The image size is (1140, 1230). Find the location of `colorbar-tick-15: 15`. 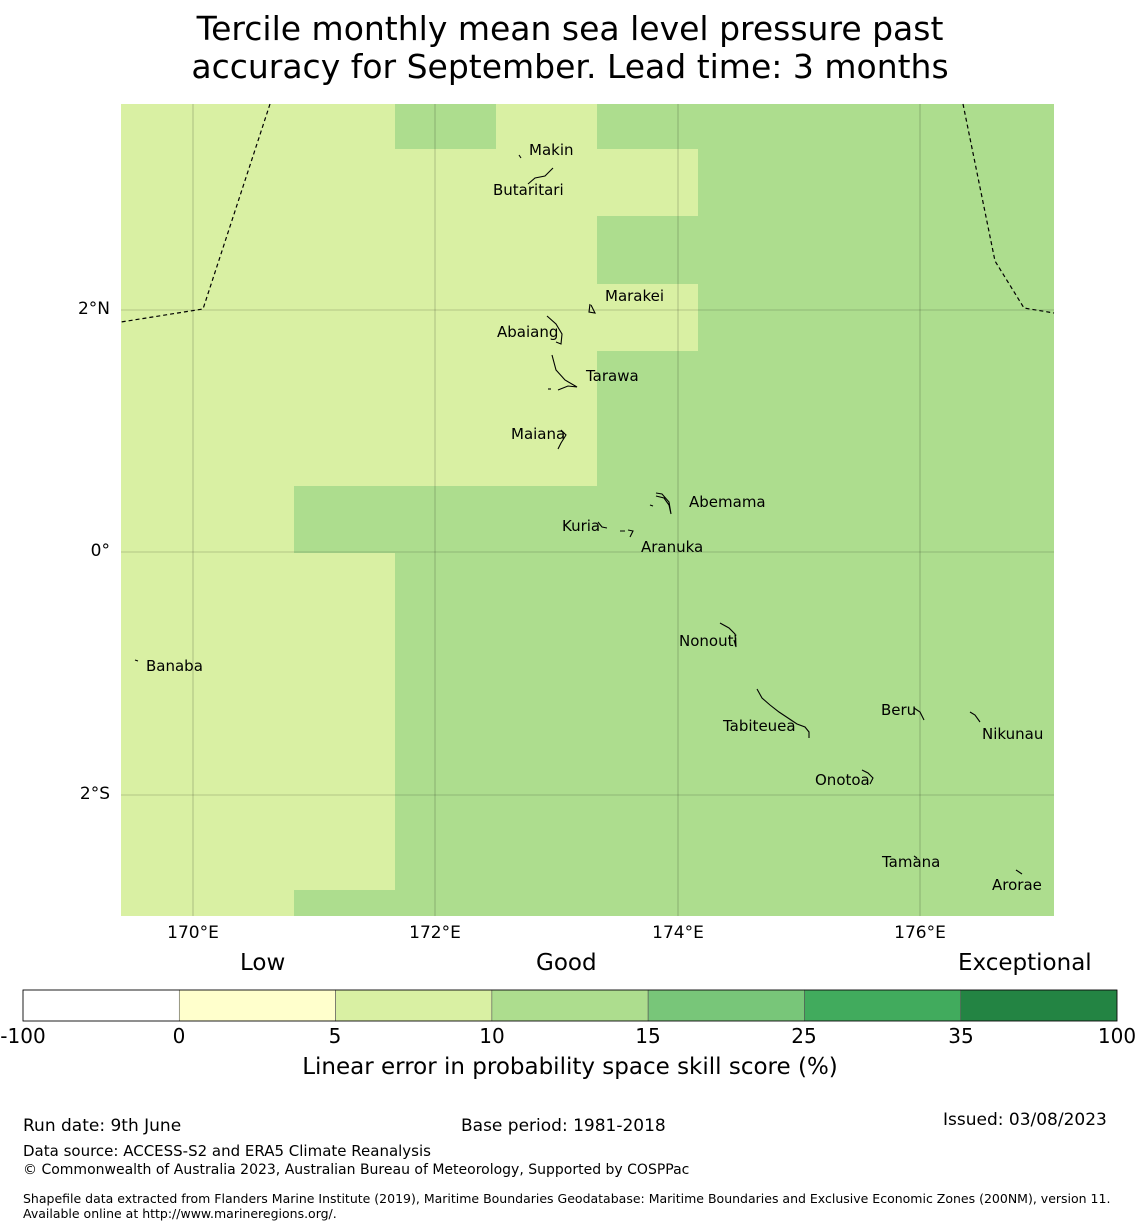

colorbar-tick-15: 15 is located at coordinates (648, 1036).